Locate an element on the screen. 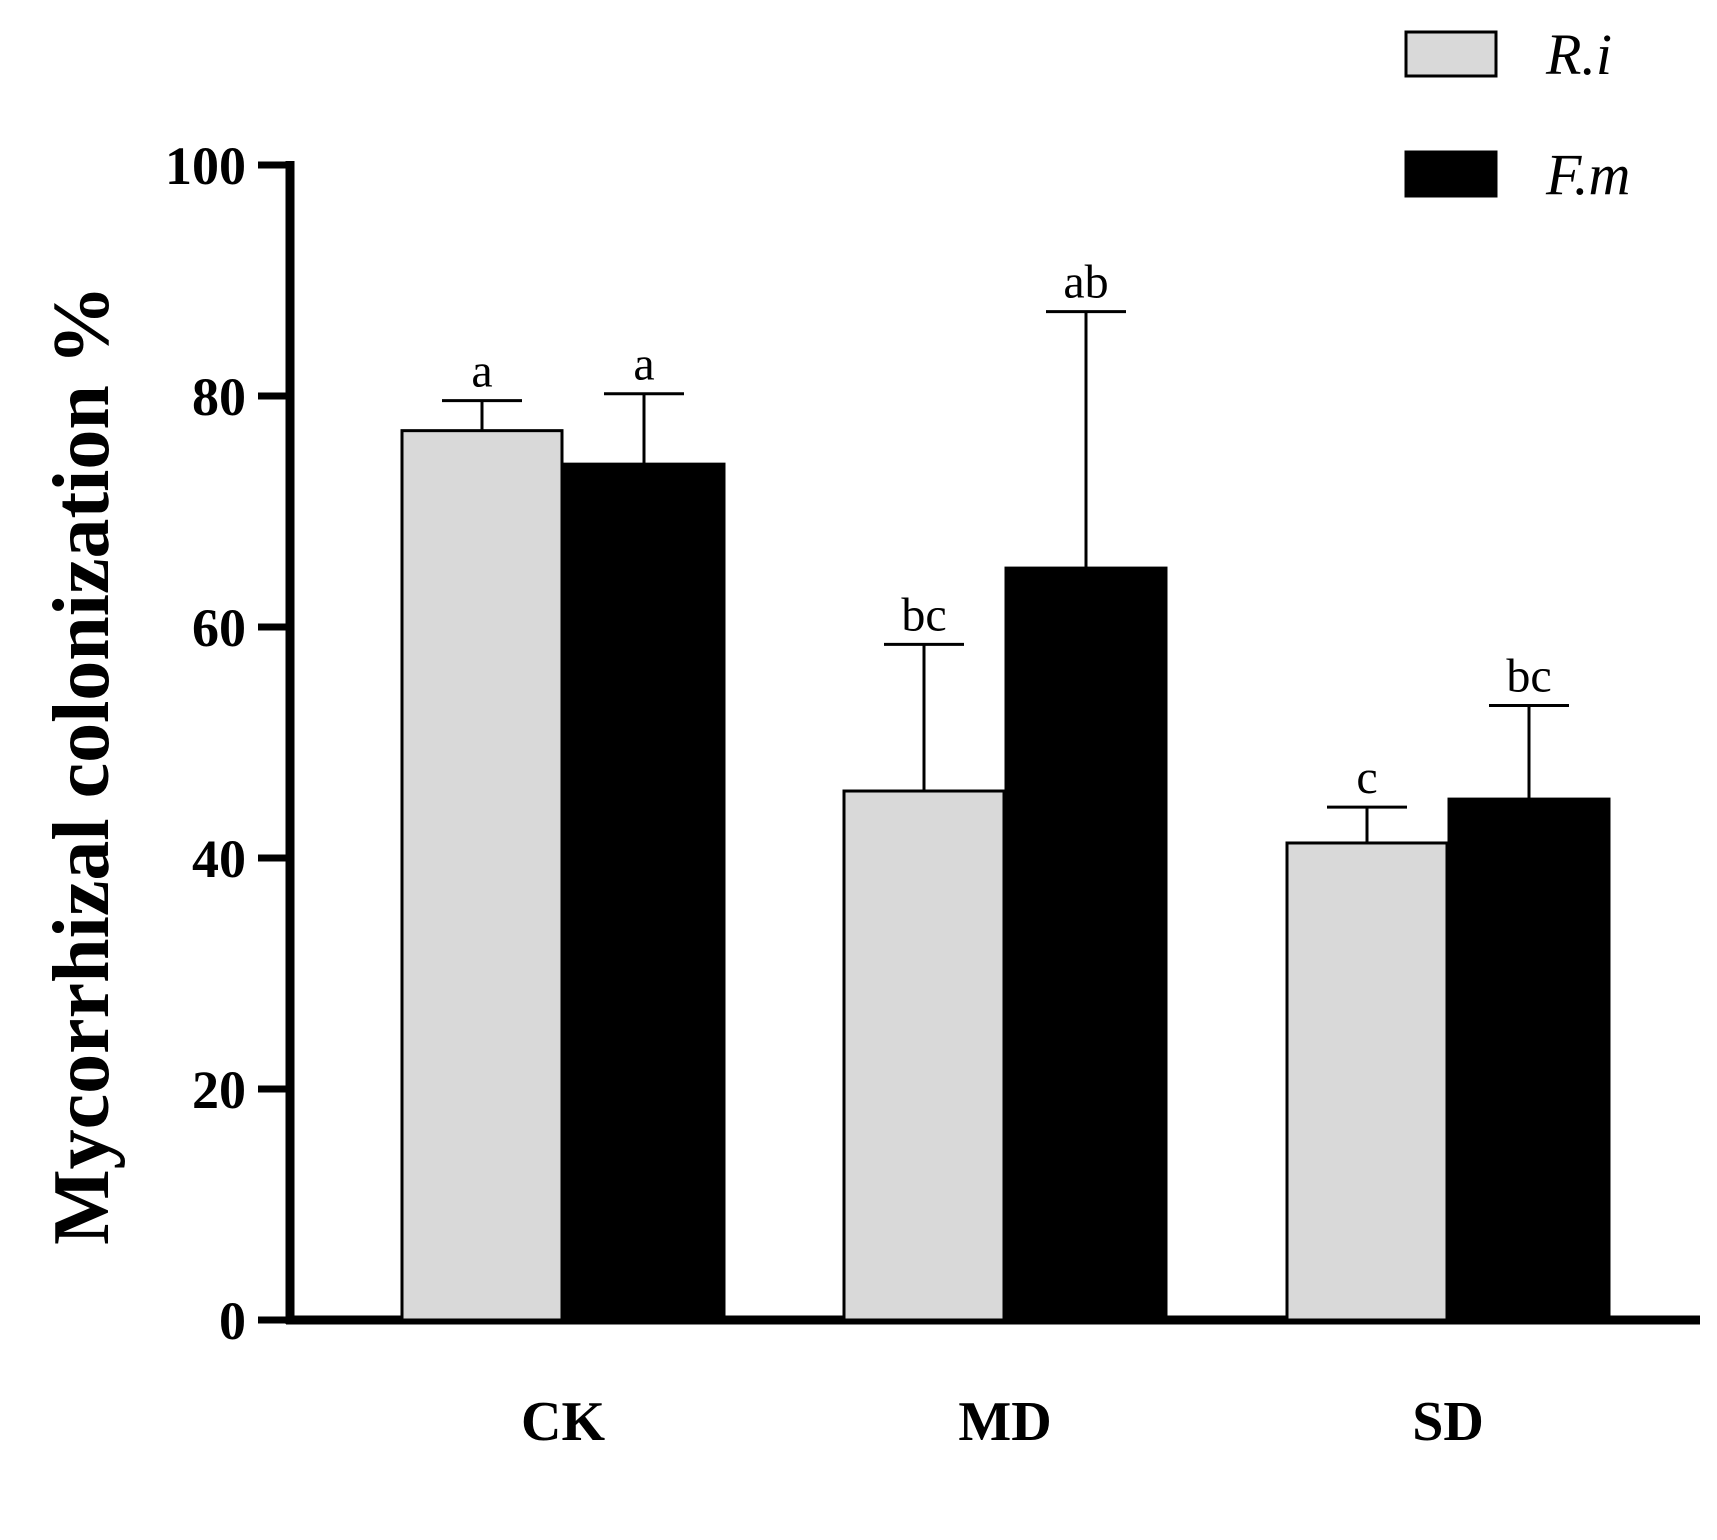  x-category-label: MD is located at coordinates (1004, 1422).